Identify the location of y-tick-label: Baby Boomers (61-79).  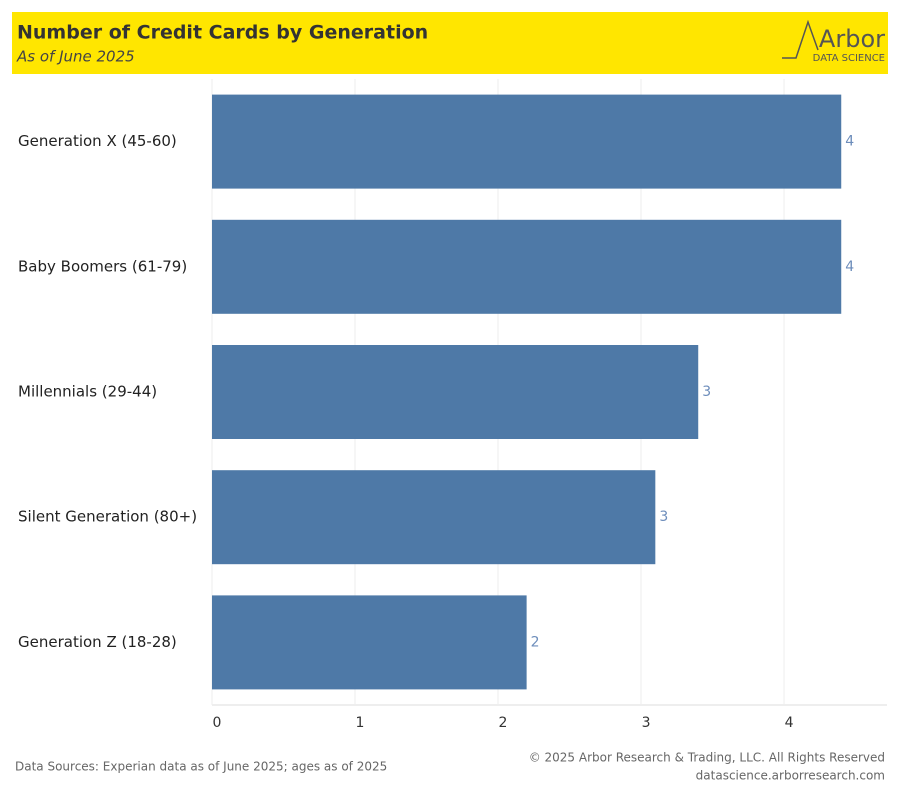
(102, 266).